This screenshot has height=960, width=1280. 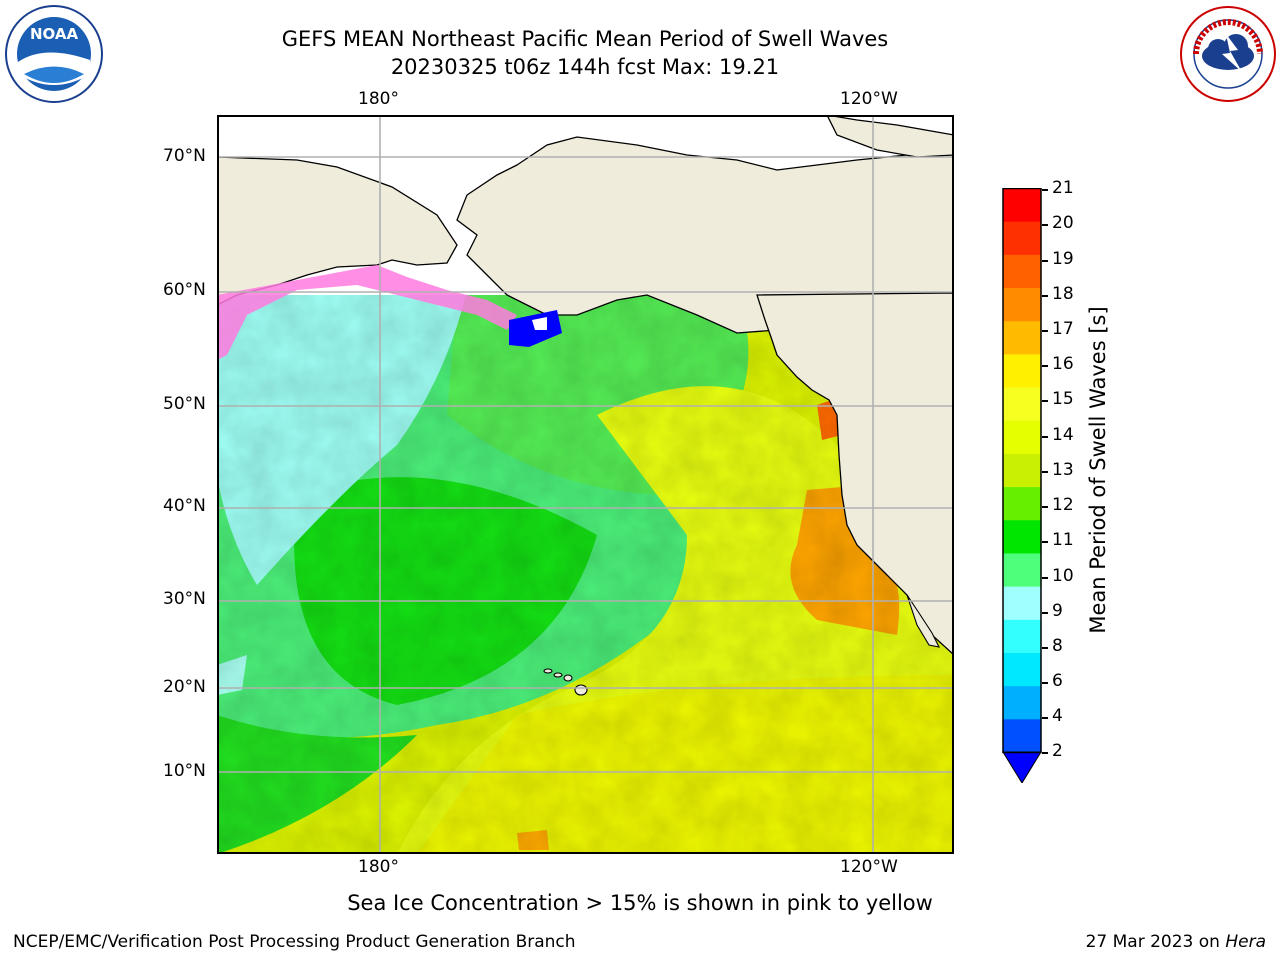 What do you see at coordinates (184, 599) in the screenshot?
I see `lat-label-30n: 30°N` at bounding box center [184, 599].